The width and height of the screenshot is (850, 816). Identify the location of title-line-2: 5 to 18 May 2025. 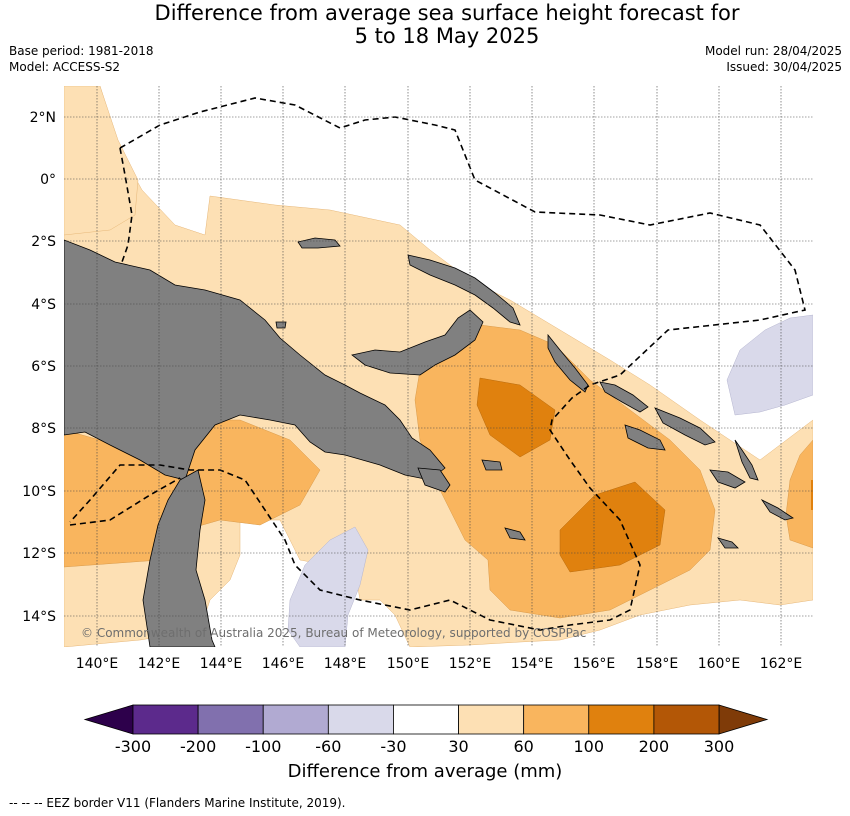
(447, 36).